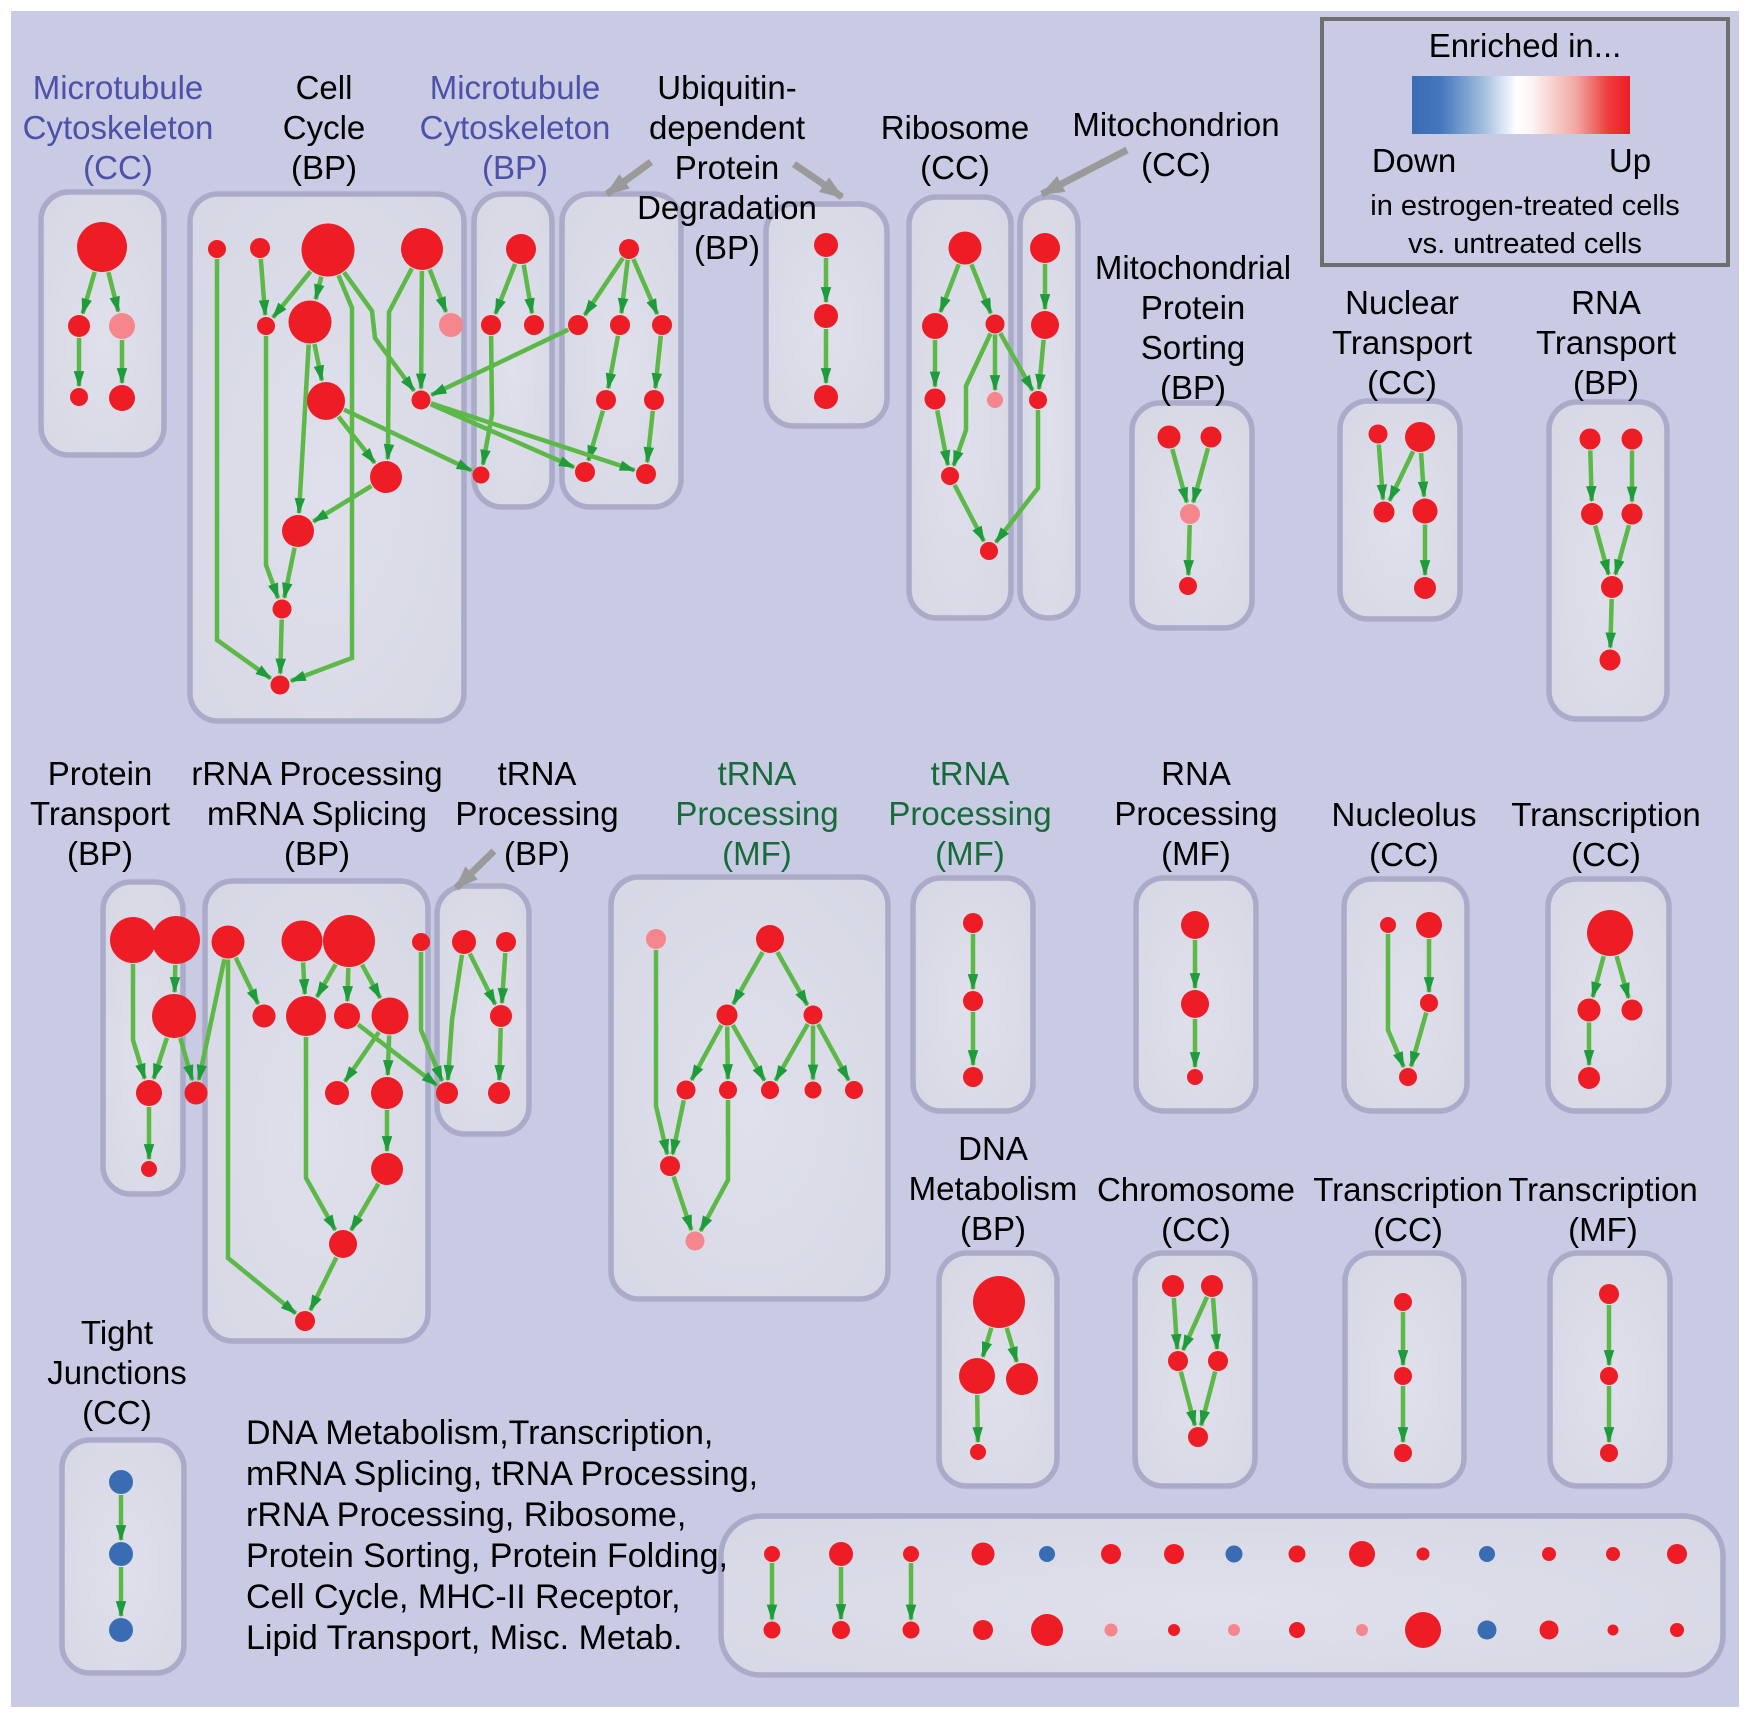 The width and height of the screenshot is (1750, 1720). I want to click on svg-text: DNA Metabolism,Transcription,, so click(479, 1433).